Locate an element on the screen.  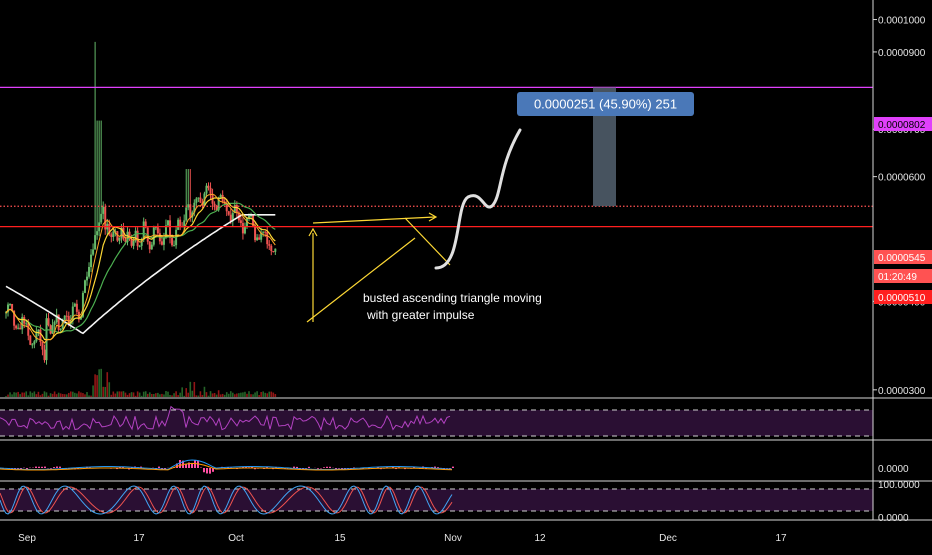
ma-green-line is located at coordinates (140, 267).